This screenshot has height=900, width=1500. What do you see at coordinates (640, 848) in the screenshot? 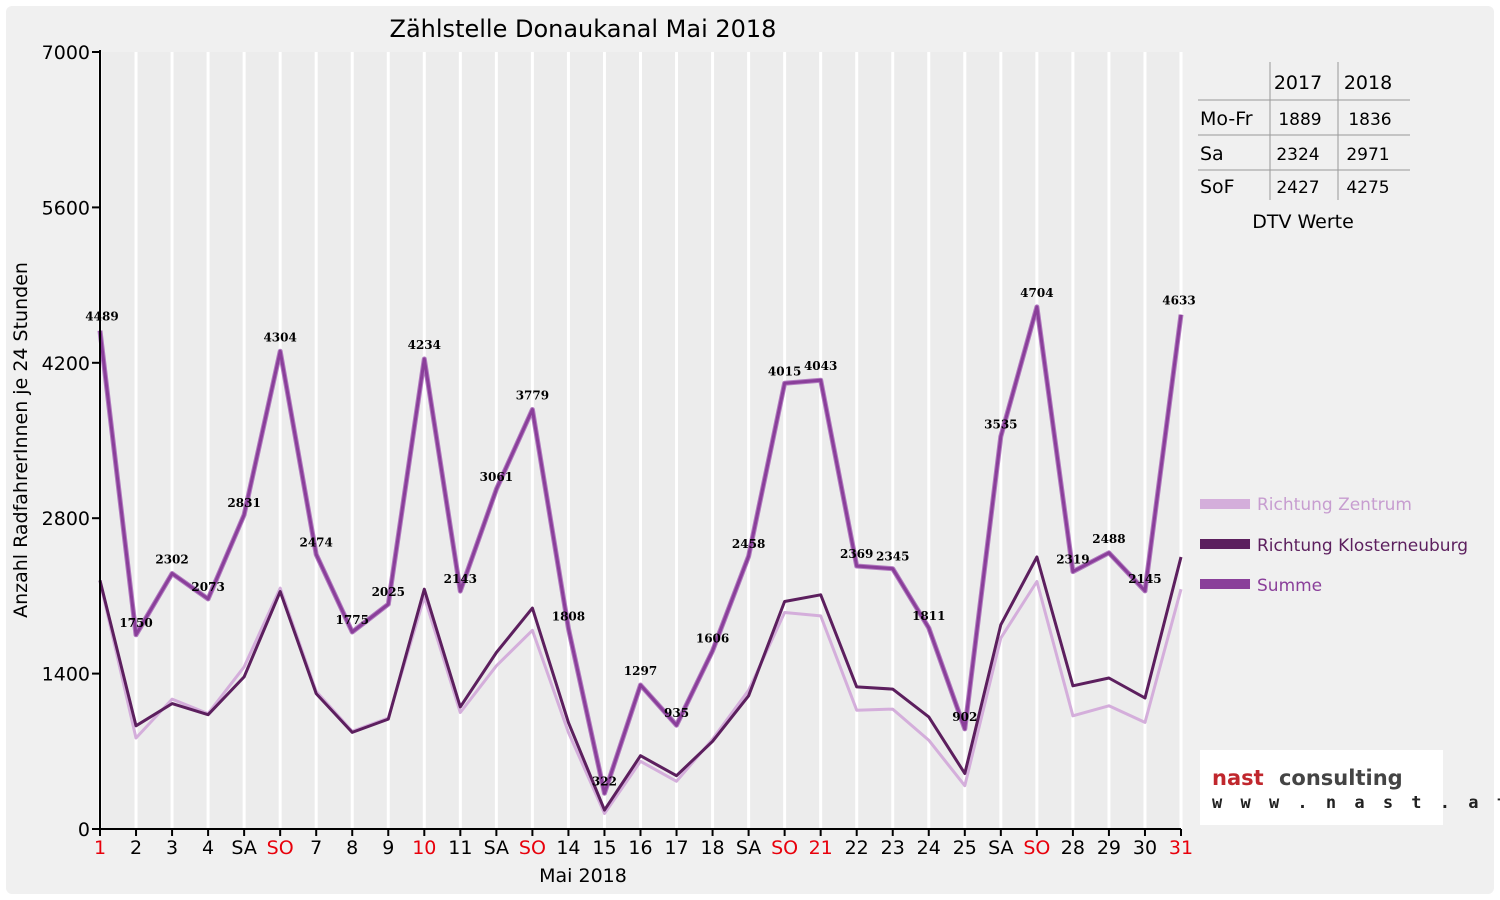
I see `x-tick-label: 16` at bounding box center [640, 848].